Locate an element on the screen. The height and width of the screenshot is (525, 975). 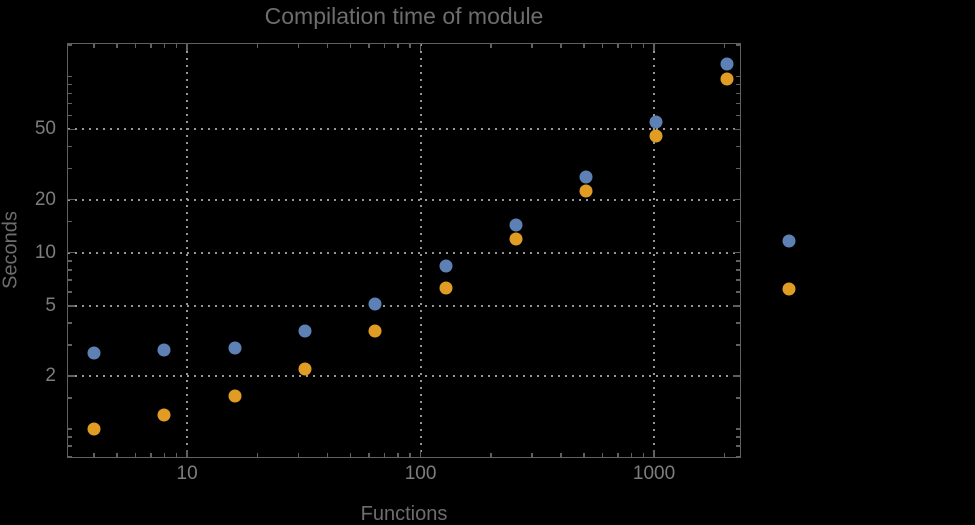
y-tick-label-10: 10 is located at coordinates (45, 252).